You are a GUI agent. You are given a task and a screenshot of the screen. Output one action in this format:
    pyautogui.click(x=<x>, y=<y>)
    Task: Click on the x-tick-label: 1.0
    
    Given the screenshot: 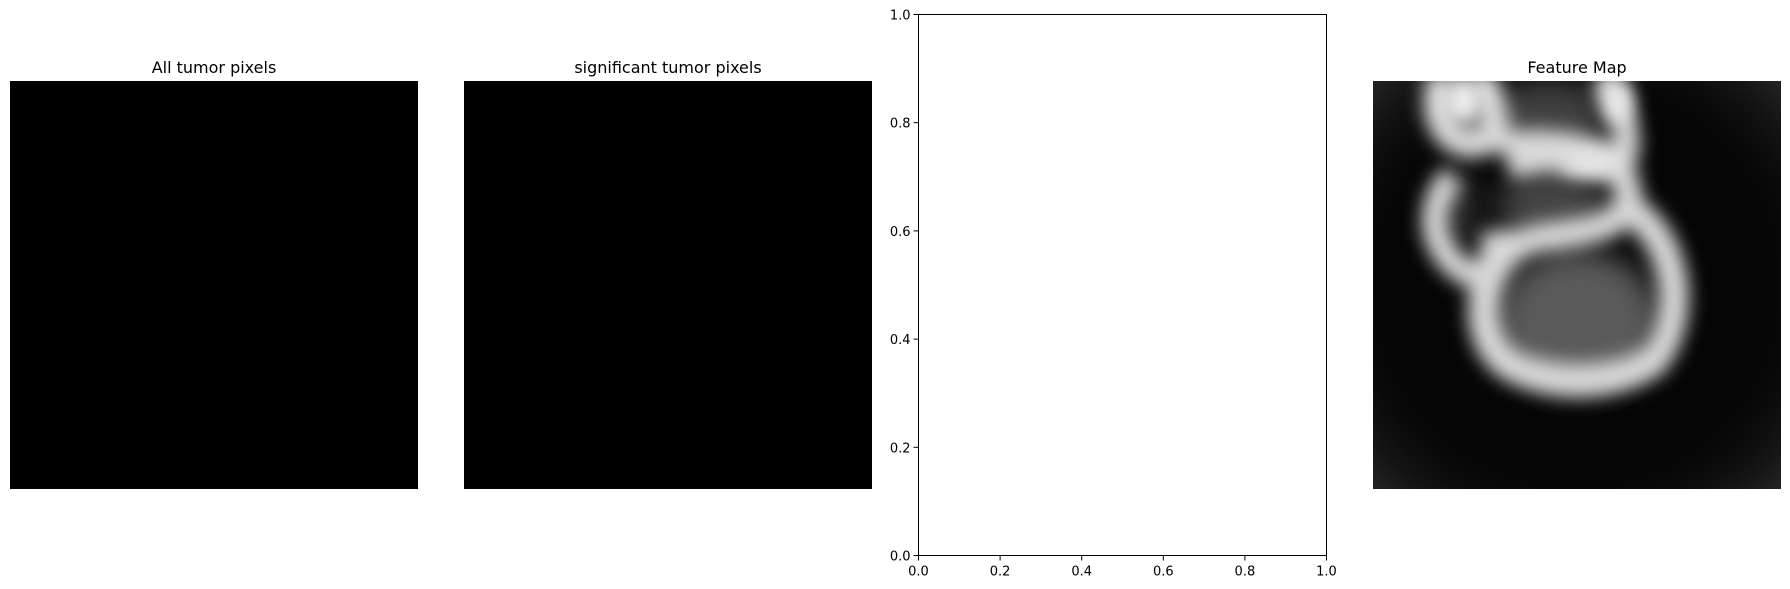 What is the action you would take?
    pyautogui.click(x=1326, y=572)
    